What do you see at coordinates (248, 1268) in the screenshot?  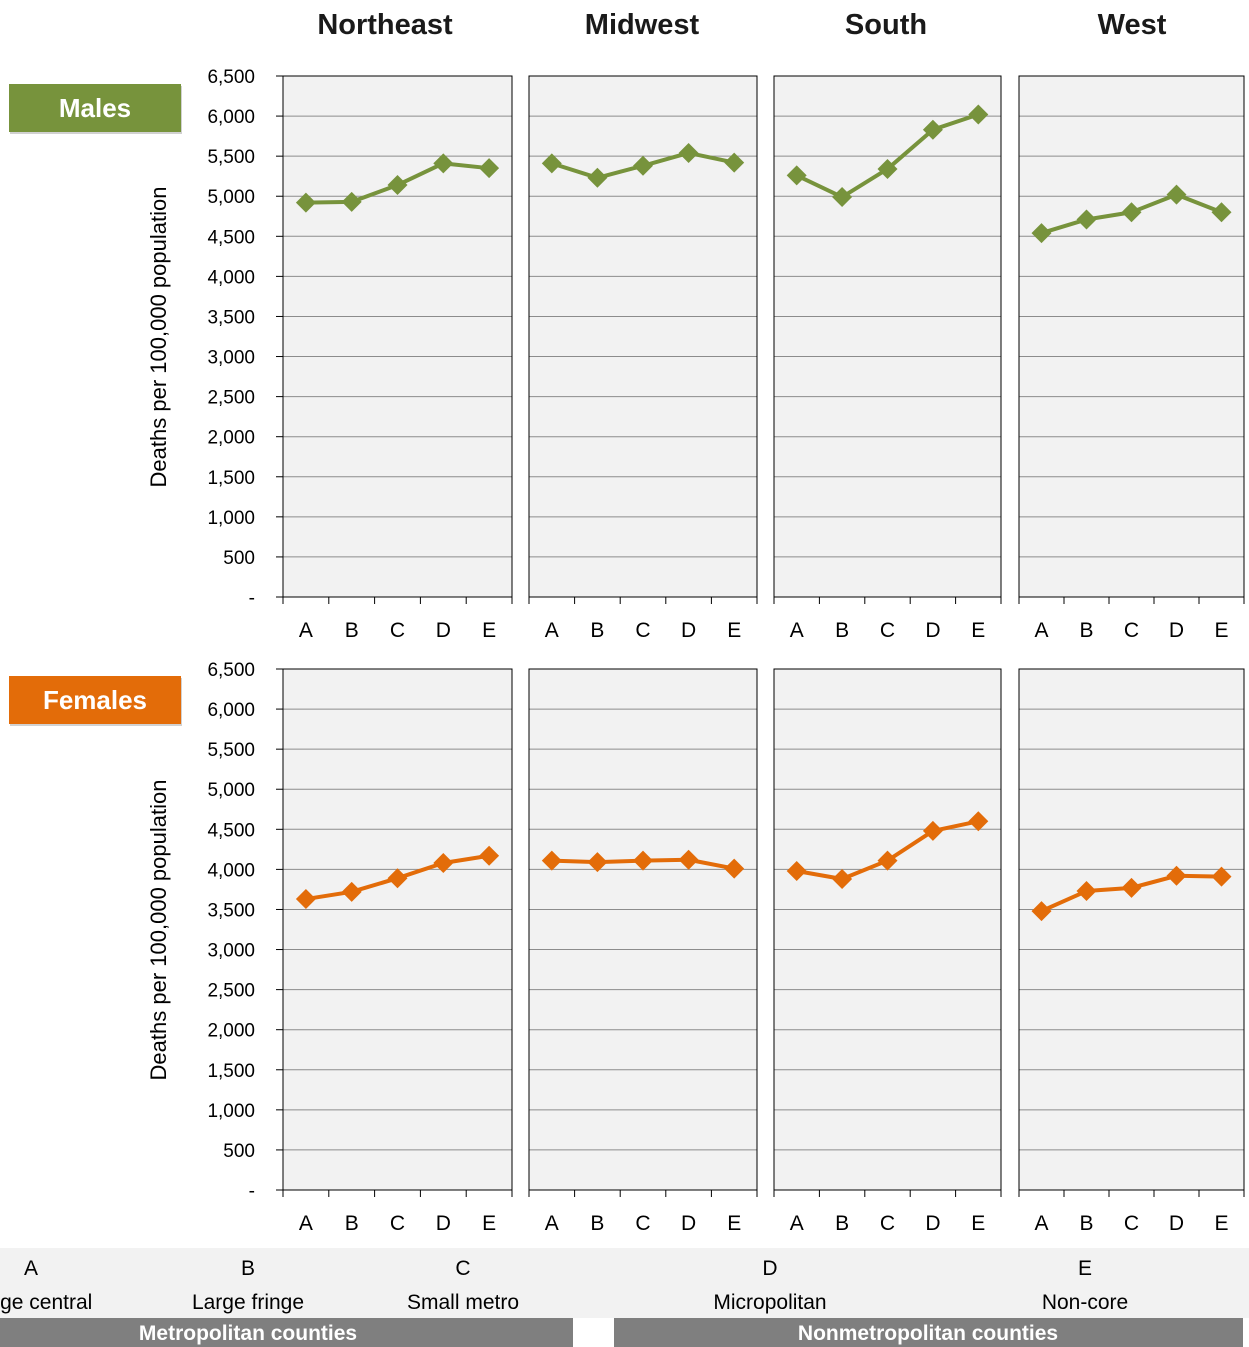 I see `legend-letter: B` at bounding box center [248, 1268].